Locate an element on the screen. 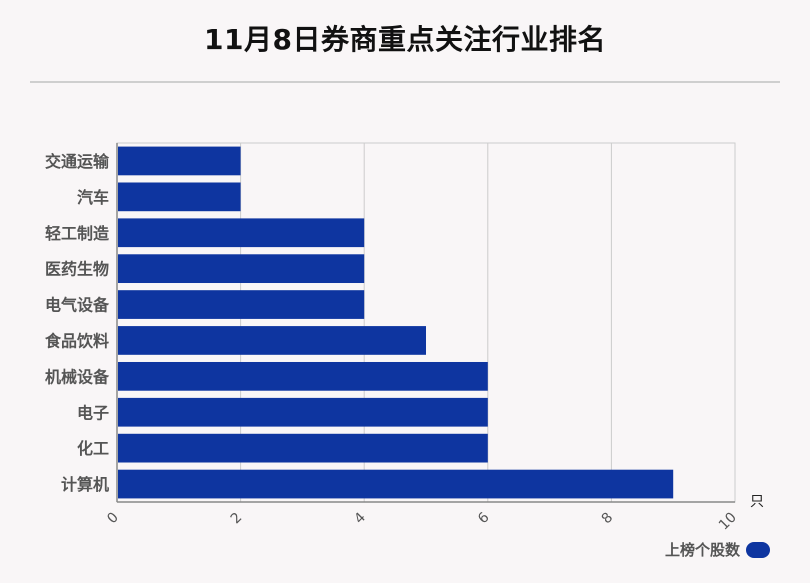  category-label: 电子 is located at coordinates (93, 412).